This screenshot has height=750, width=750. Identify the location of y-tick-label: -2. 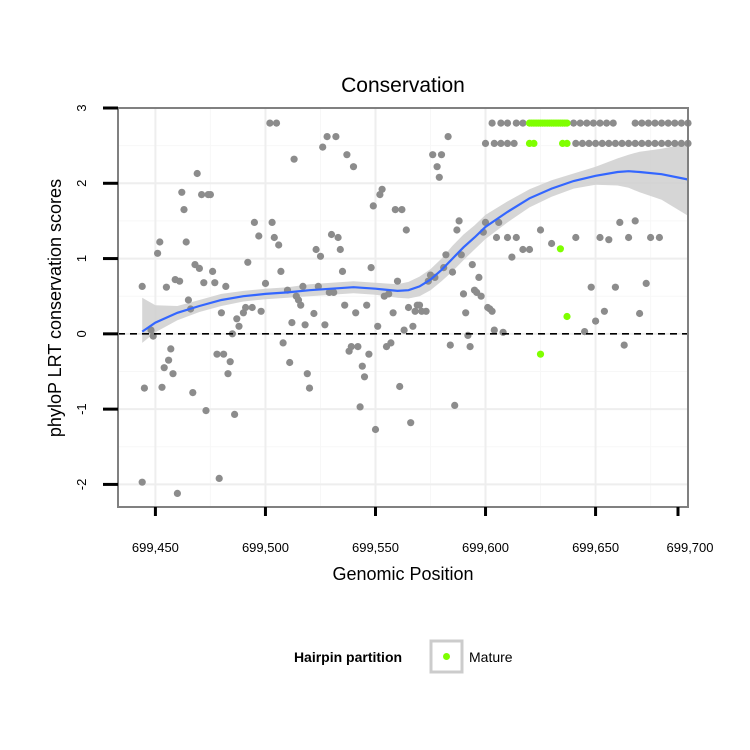
(81, 485).